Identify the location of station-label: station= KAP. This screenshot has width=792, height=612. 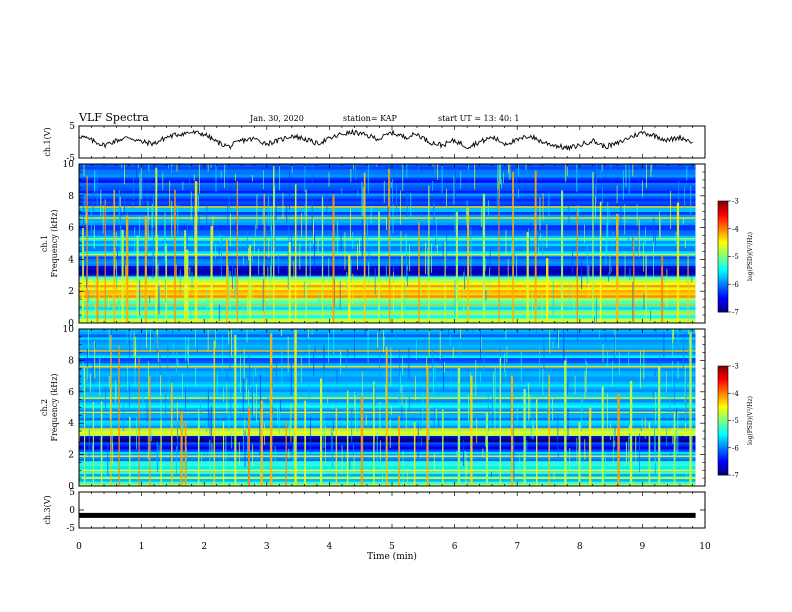
(370, 118).